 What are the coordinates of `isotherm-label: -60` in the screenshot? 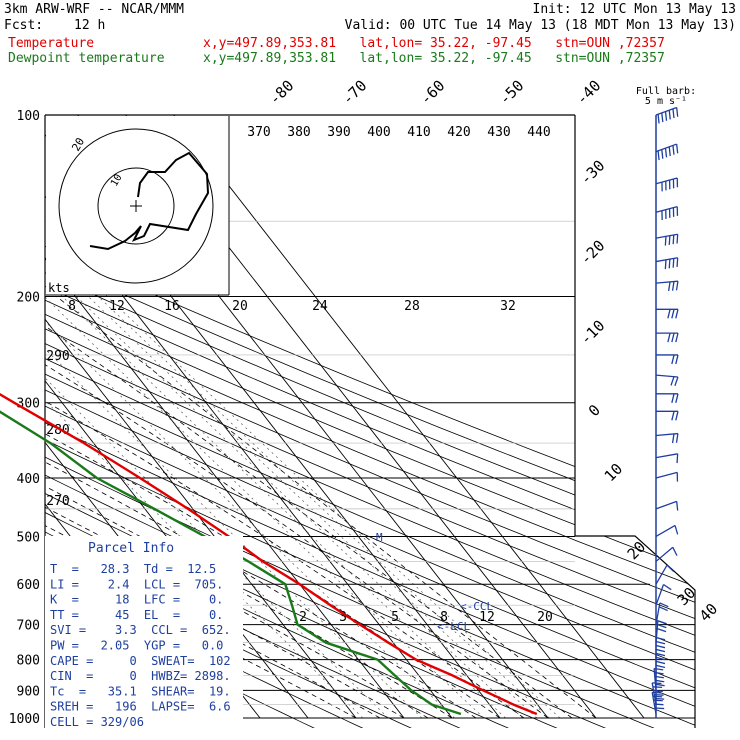 It's located at (433, 93).